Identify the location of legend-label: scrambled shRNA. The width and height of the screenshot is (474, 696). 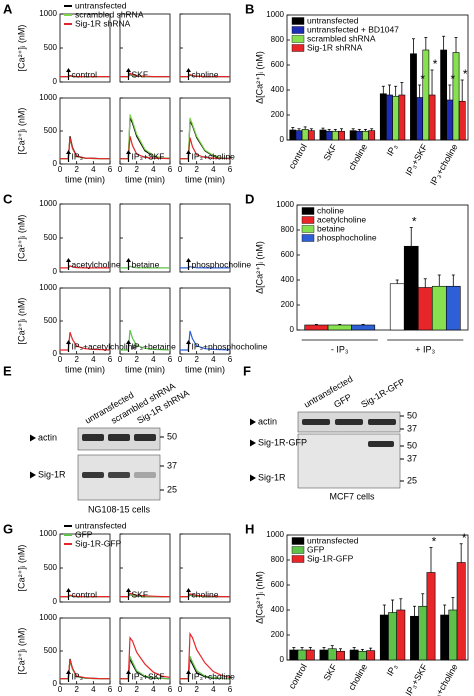
(109, 14).